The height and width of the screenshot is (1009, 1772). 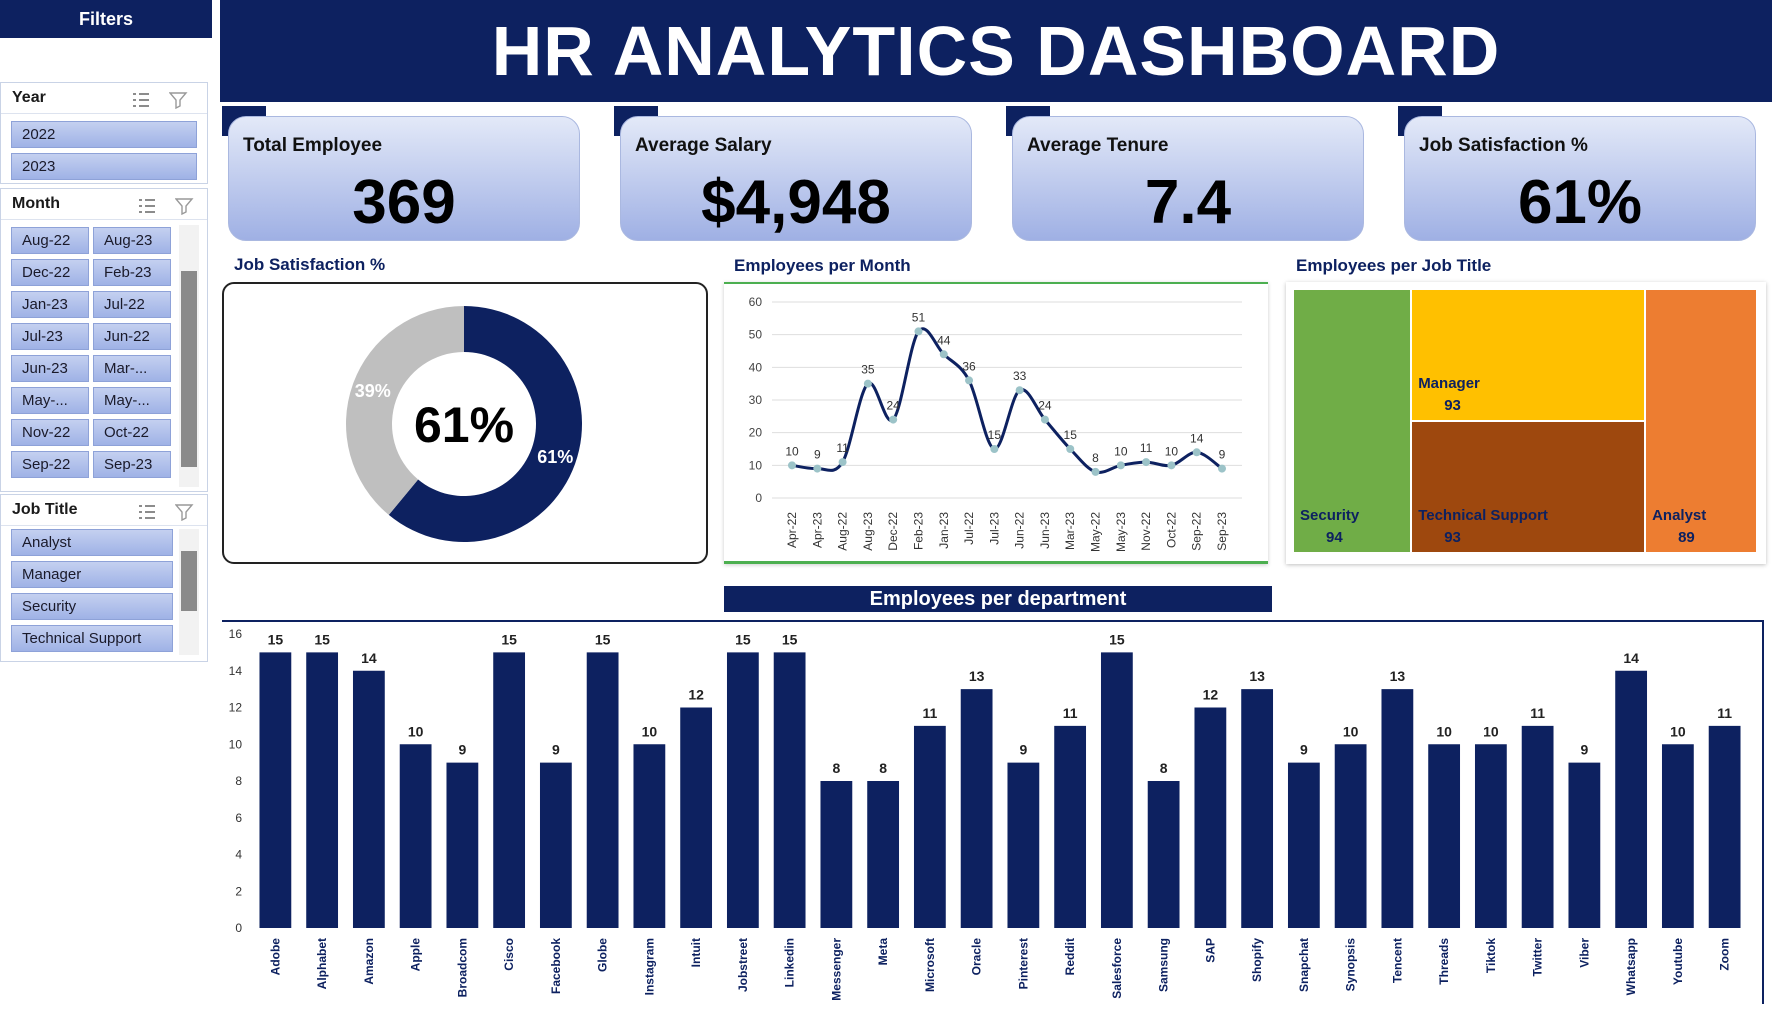 I want to click on x-tick-label: Tiktok, so click(x=1491, y=955).